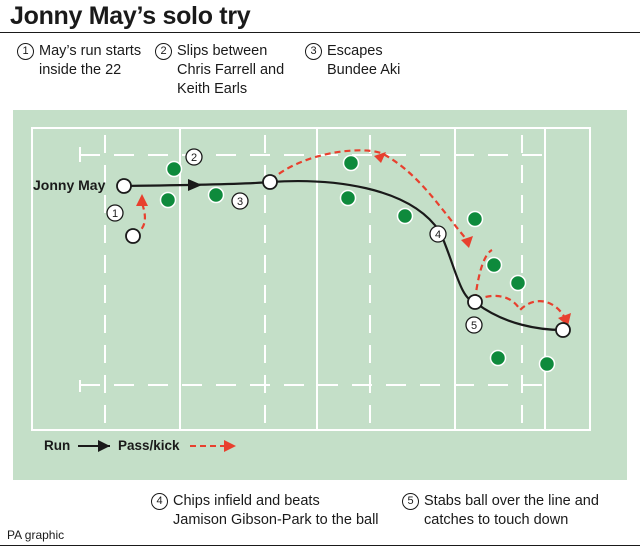  Describe the element at coordinates (563, 330) in the screenshot. I see `may-finish` at that location.